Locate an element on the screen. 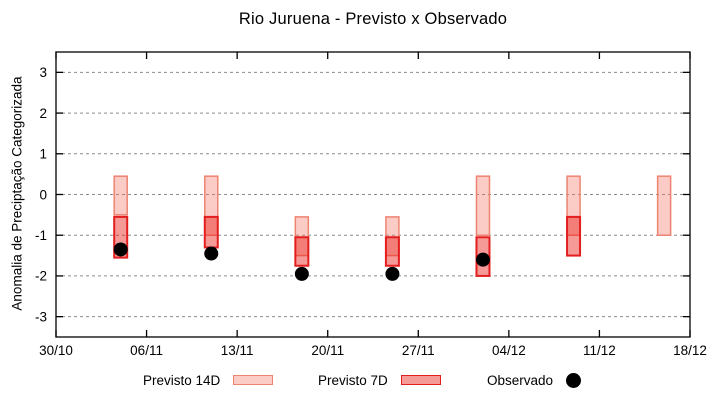 Image resolution: width=720 pixels, height=400 pixels. legend-label-previsto-14d: Previsto 14D is located at coordinates (182, 380).